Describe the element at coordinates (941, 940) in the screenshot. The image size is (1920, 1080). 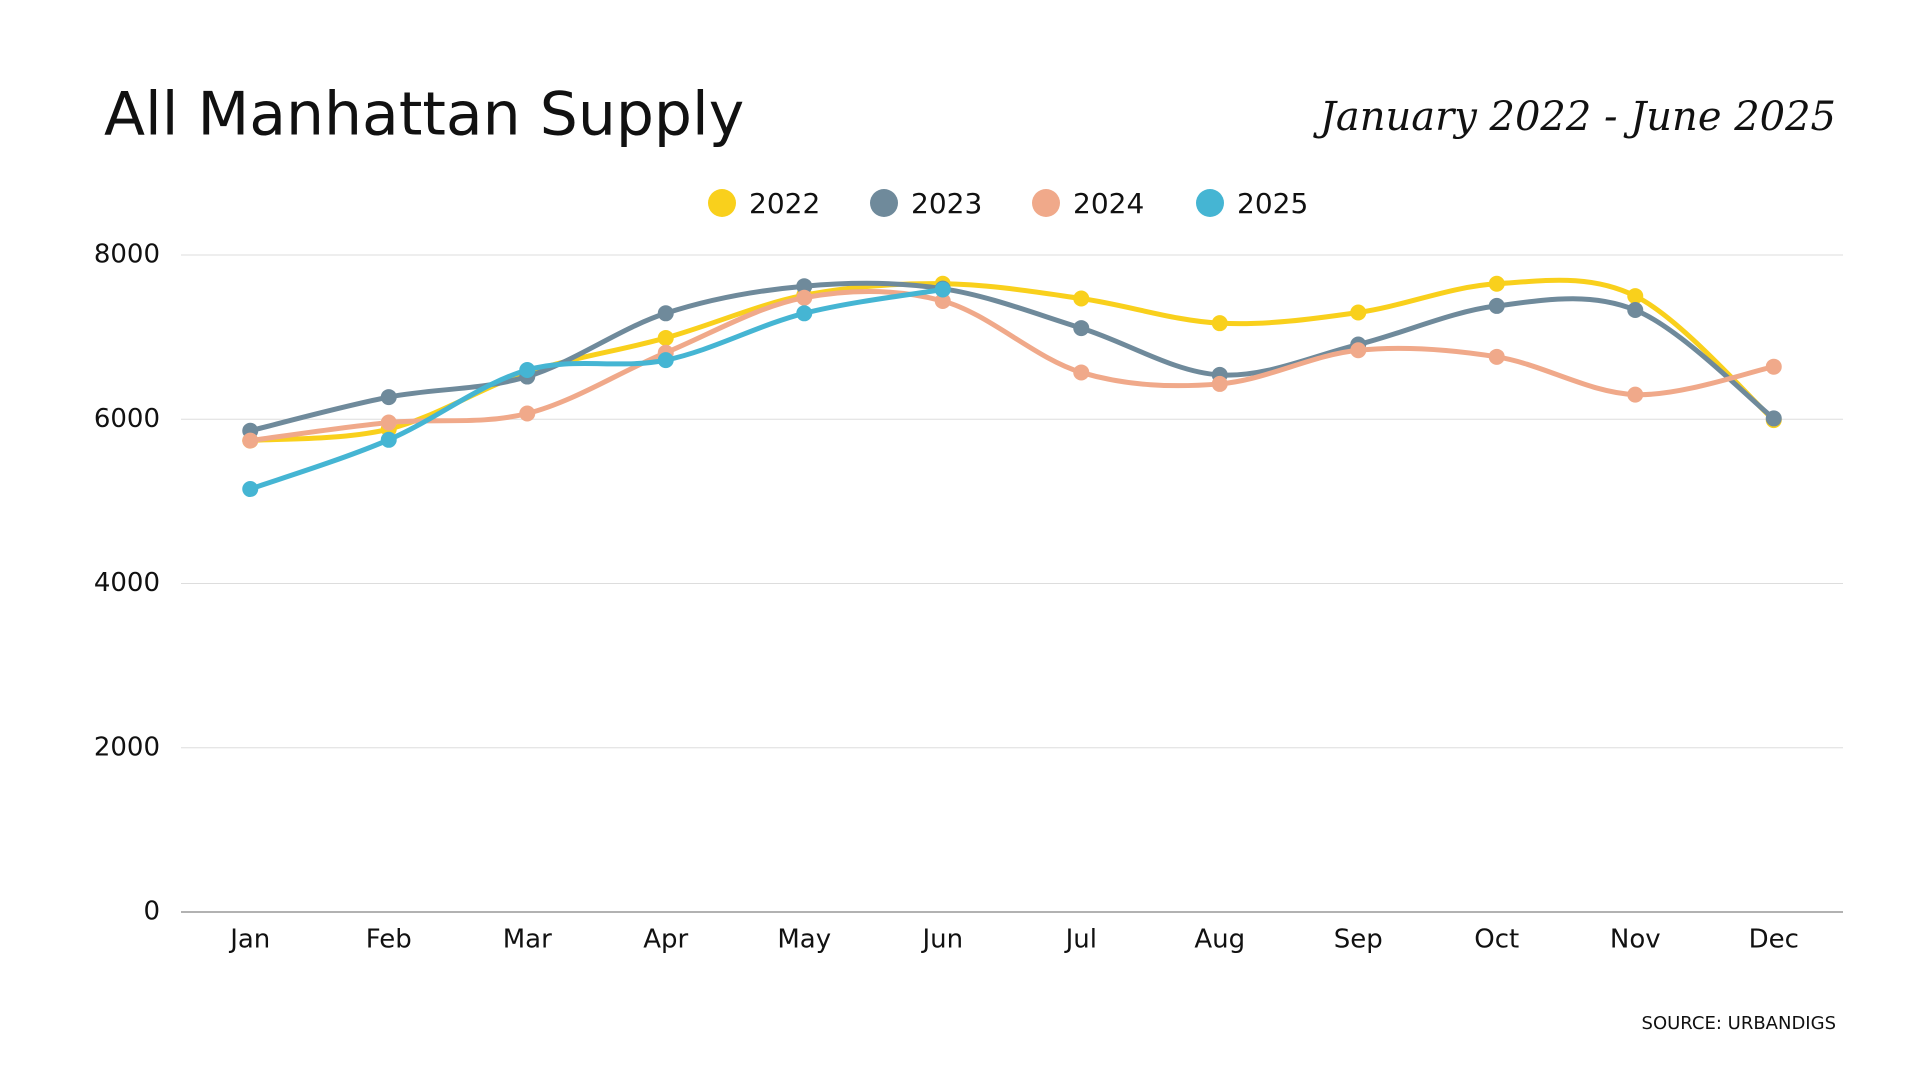
I see `x-tick-label: Jun` at that location.